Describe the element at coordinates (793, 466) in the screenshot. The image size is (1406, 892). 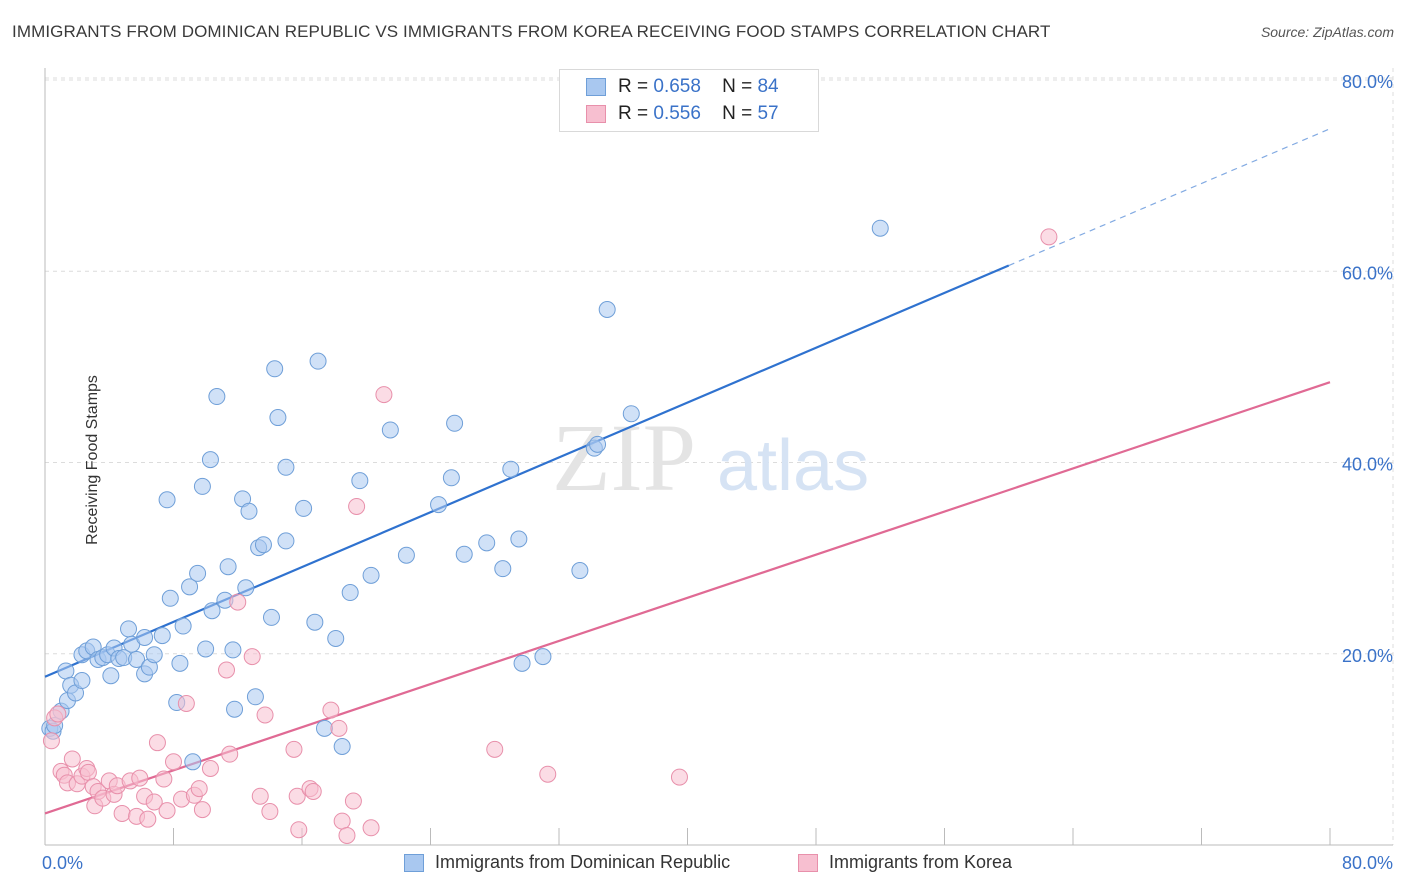
I see `watermark-atlas: atlas` at that location.